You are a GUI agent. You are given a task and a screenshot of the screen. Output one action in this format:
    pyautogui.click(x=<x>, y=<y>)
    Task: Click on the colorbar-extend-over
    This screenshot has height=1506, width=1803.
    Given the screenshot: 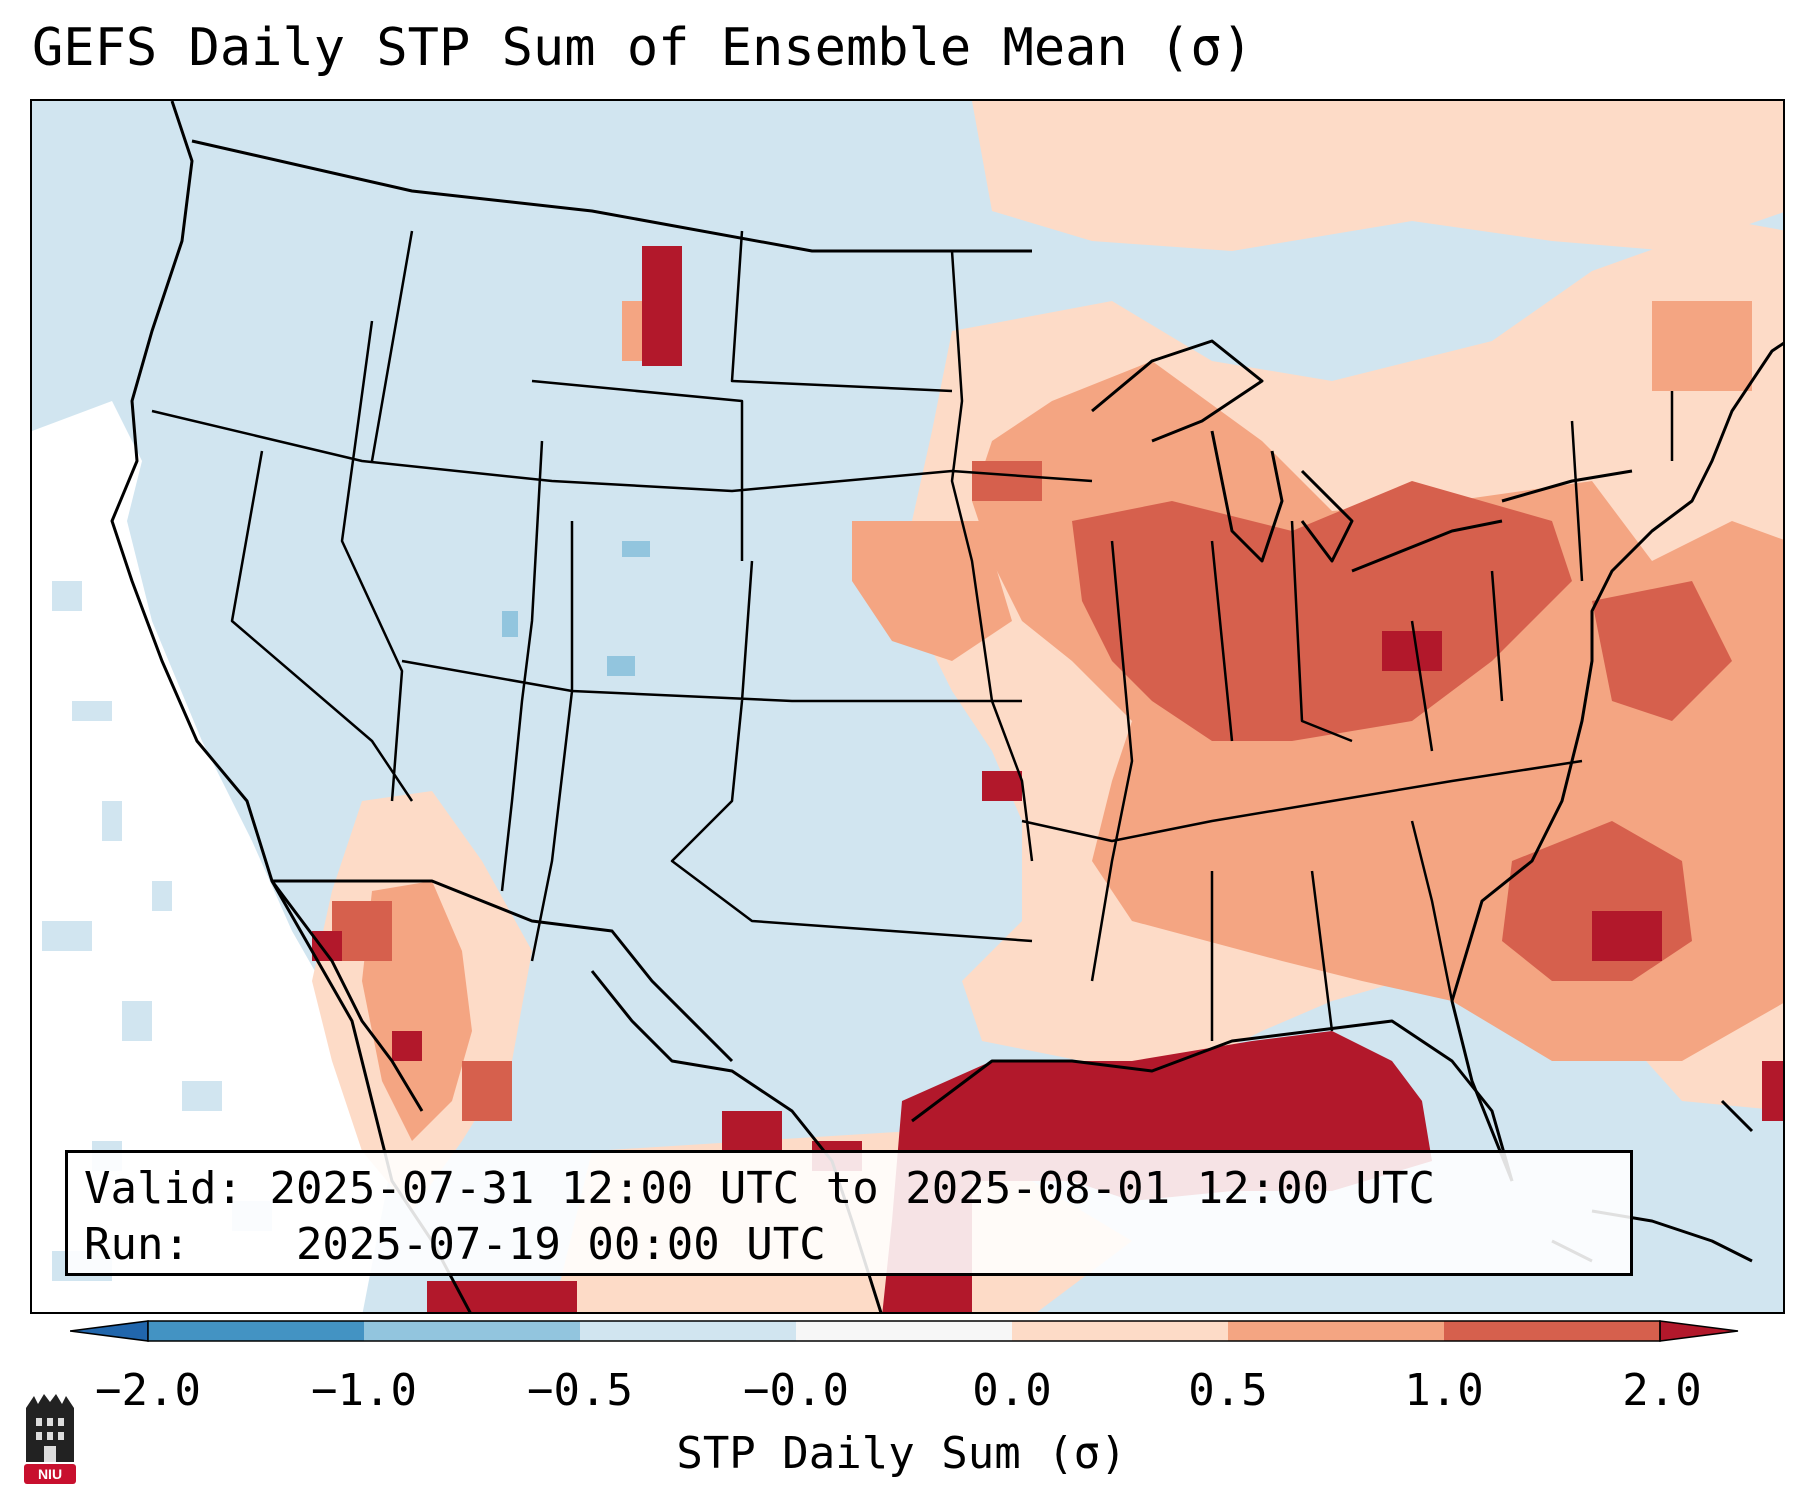 What is the action you would take?
    pyautogui.click(x=1699, y=1331)
    